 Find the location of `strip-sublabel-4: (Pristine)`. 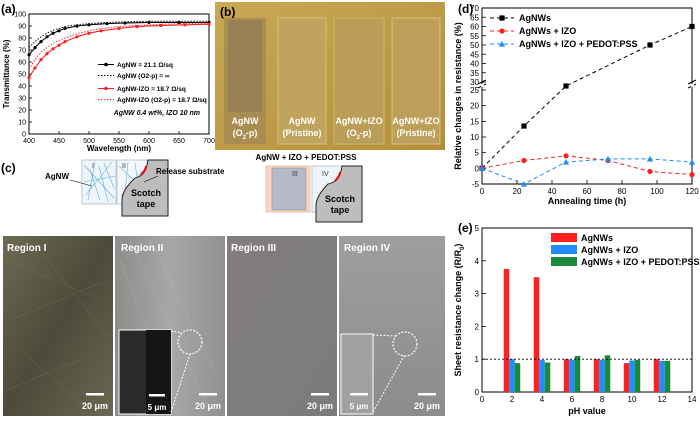

strip-sublabel-4: (Pristine) is located at coordinates (415, 133).